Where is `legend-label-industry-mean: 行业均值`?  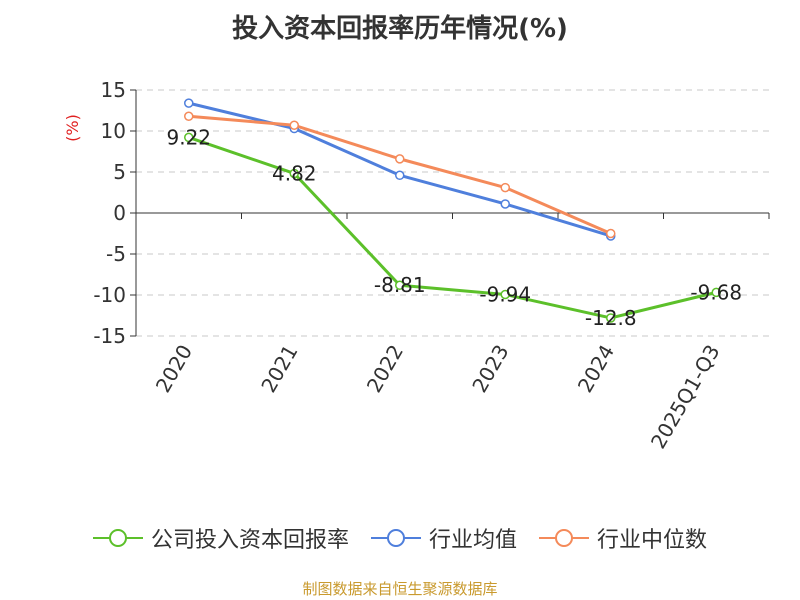 legend-label-industry-mean: 行业均值 is located at coordinates (472, 540).